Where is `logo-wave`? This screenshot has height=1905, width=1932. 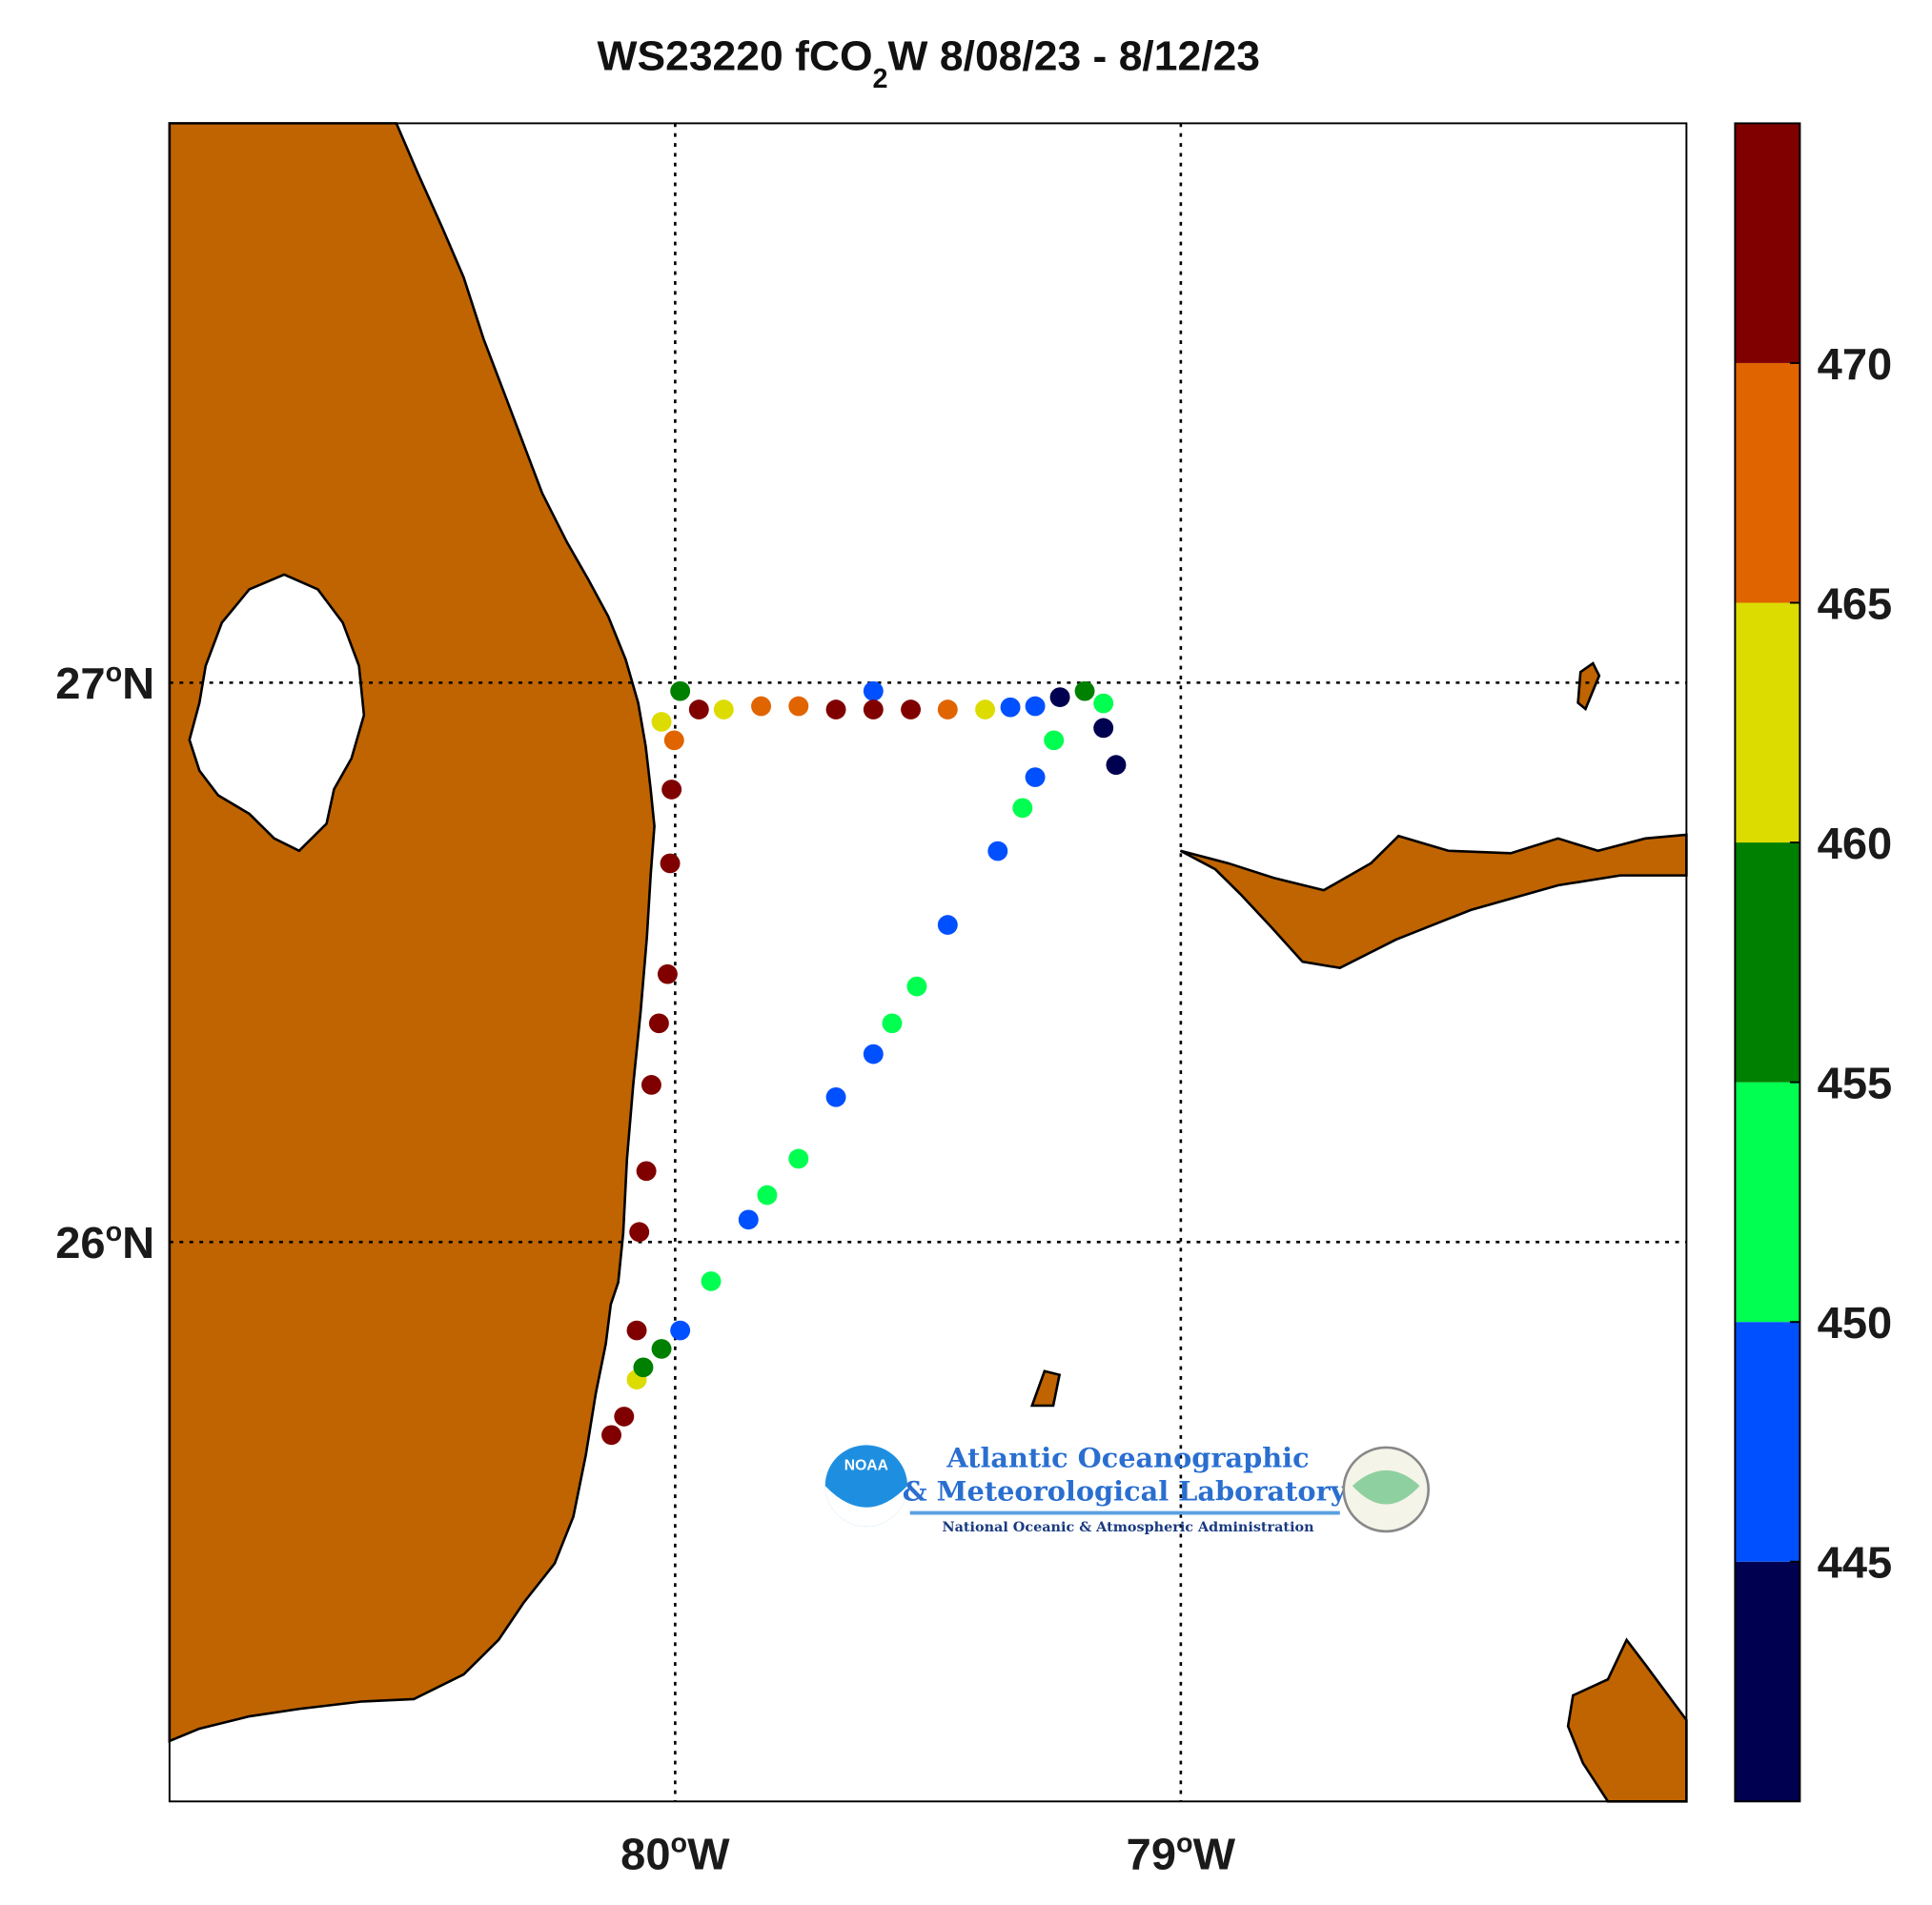
logo-wave is located at coordinates (866, 1506).